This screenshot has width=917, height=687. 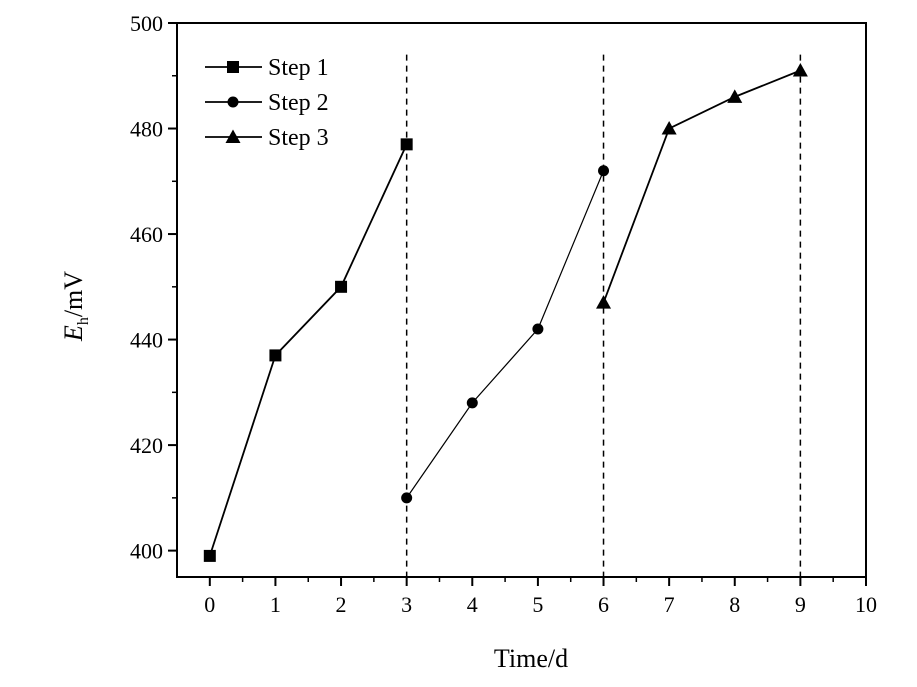 What do you see at coordinates (267, 138) in the screenshot?
I see `legend-item: Step 3` at bounding box center [267, 138].